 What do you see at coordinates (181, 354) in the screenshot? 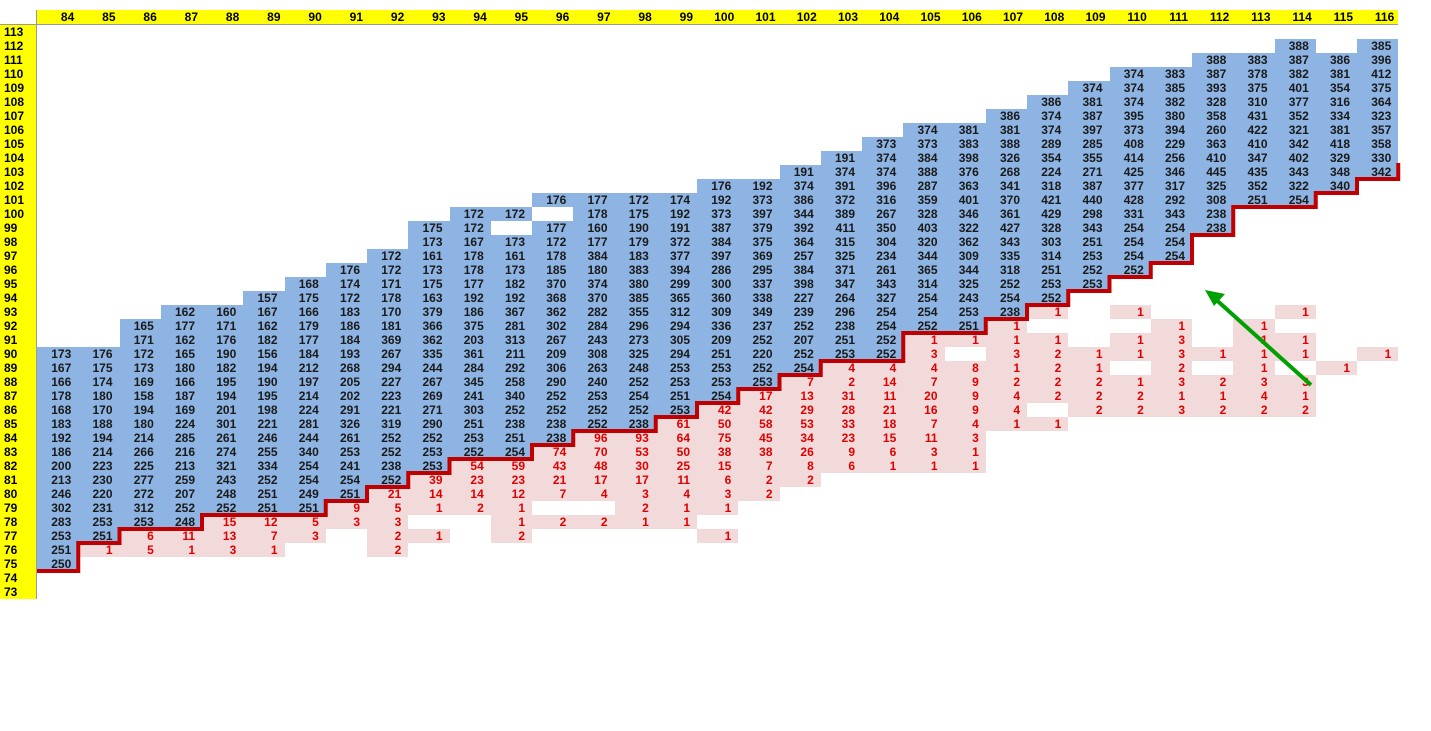
I see `value-cell: 165` at bounding box center [181, 354].